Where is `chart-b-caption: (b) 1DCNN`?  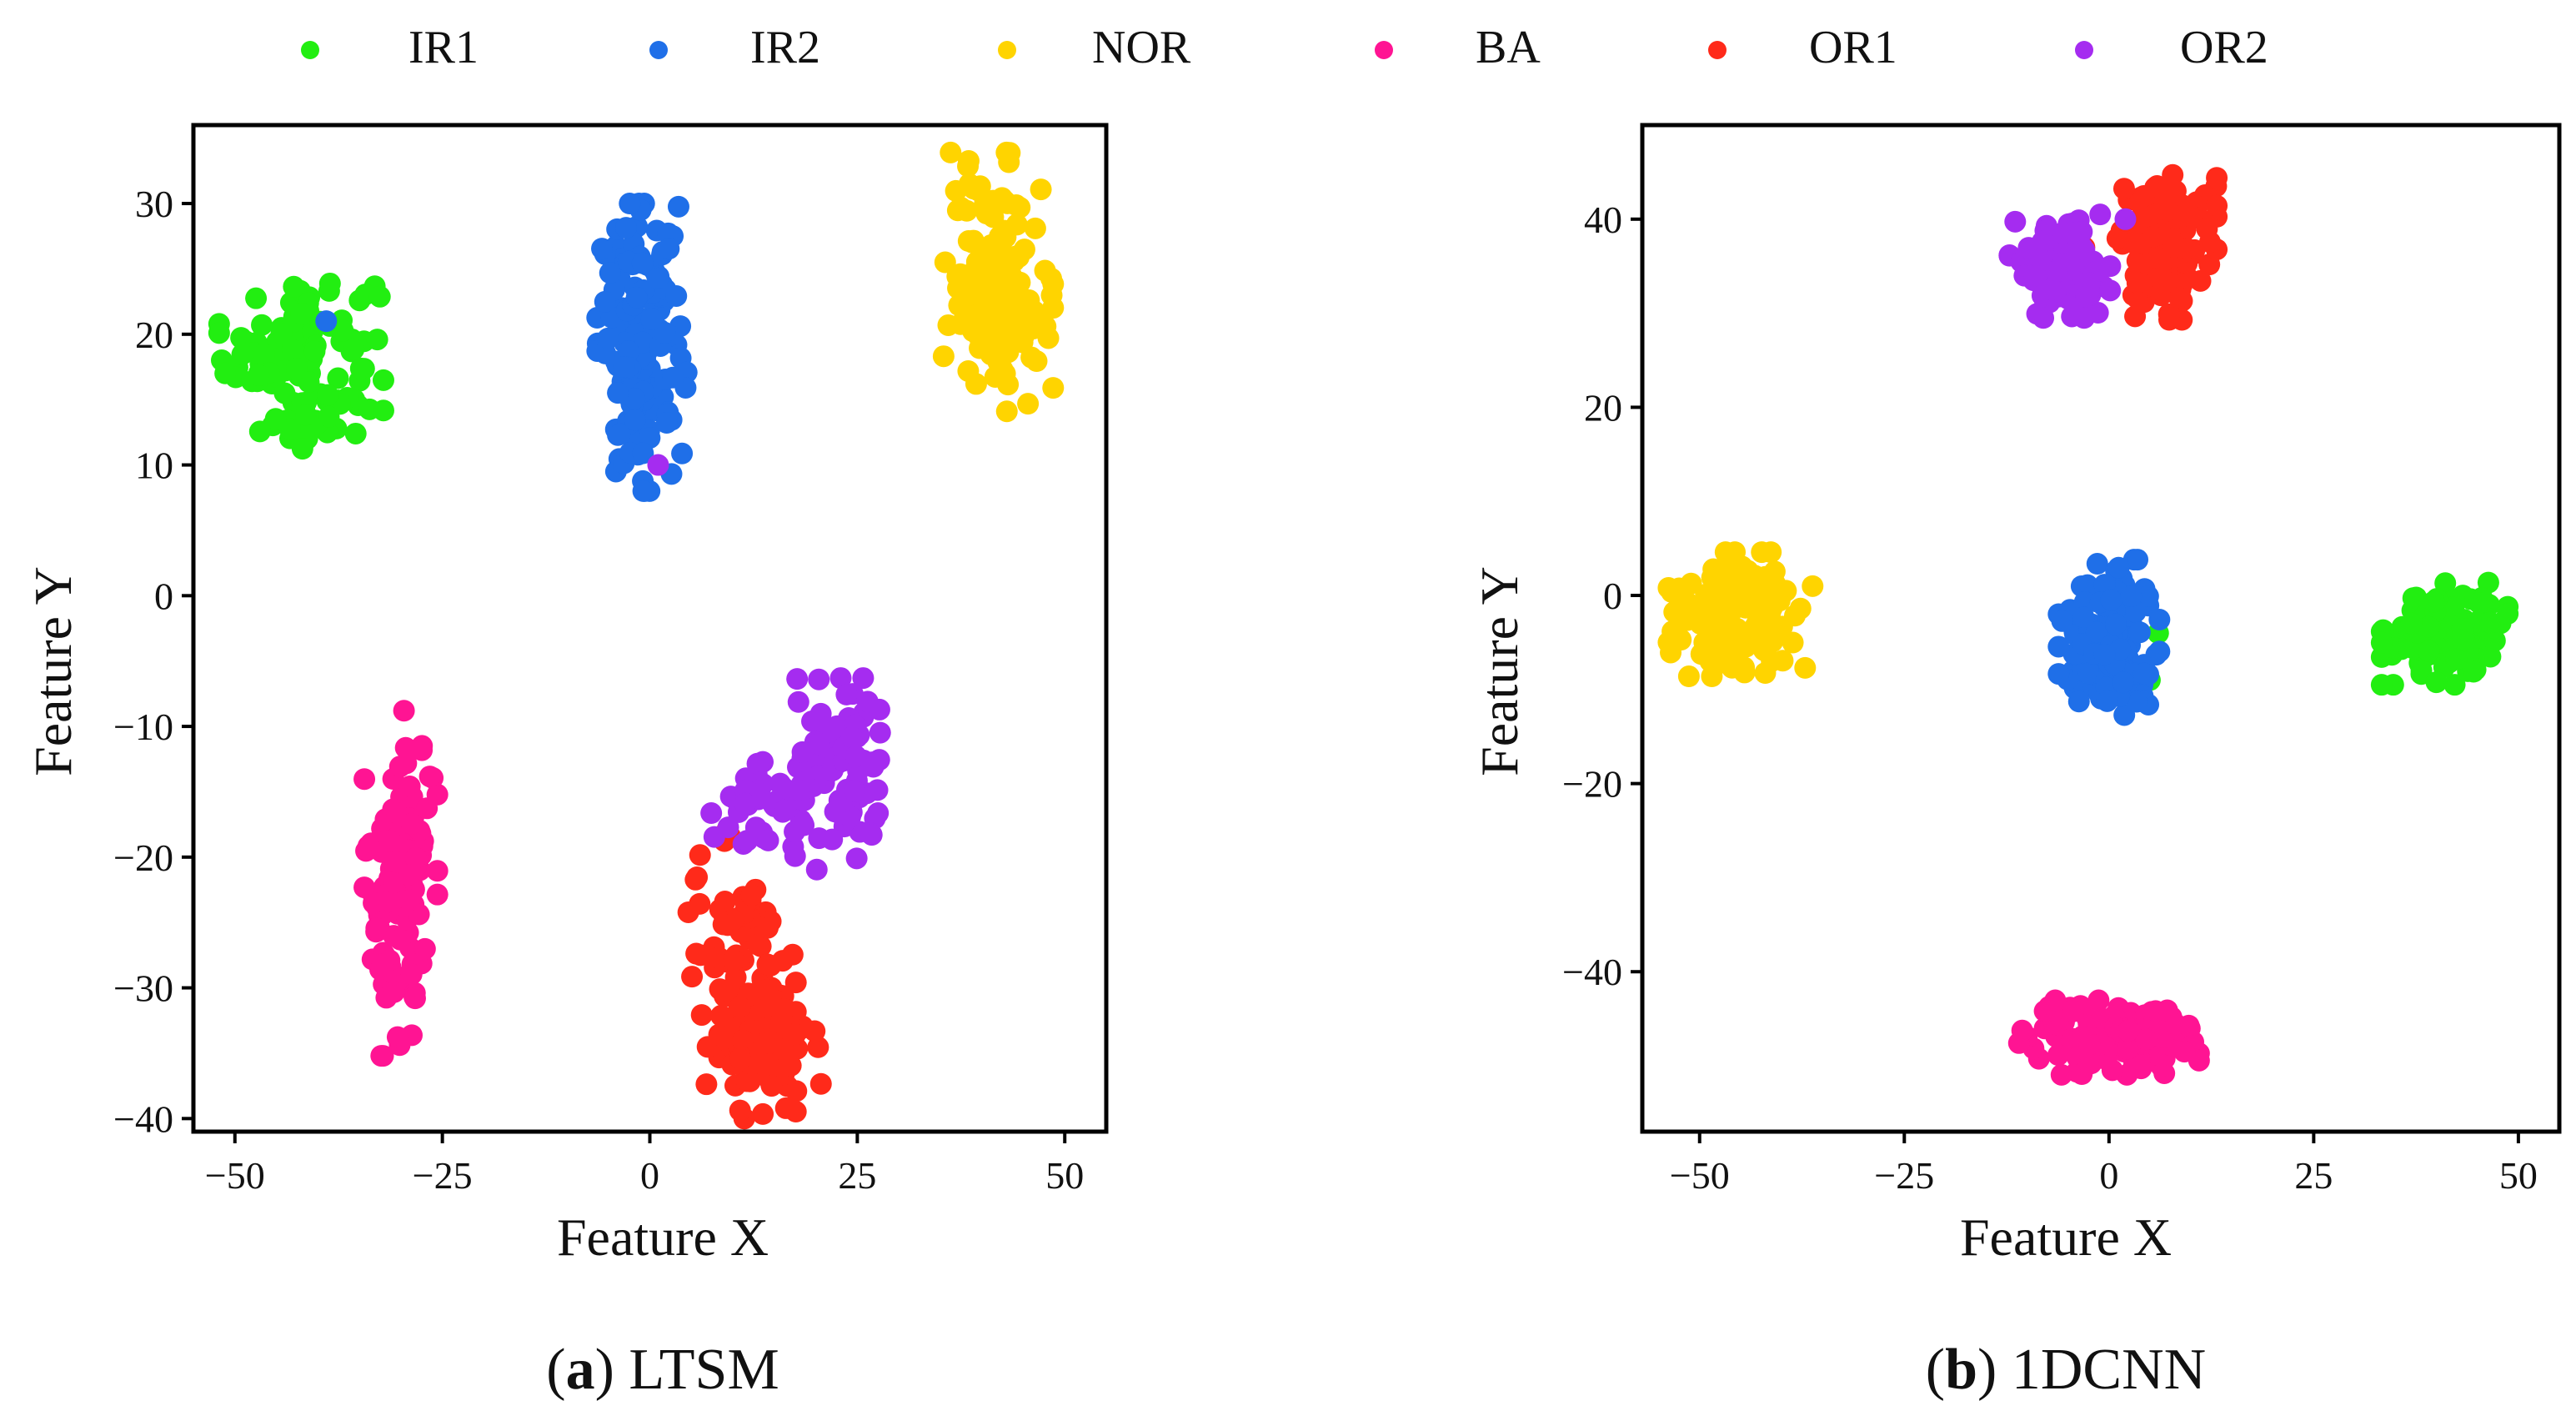 chart-b-caption: (b) 1DCNN is located at coordinates (2066, 1370).